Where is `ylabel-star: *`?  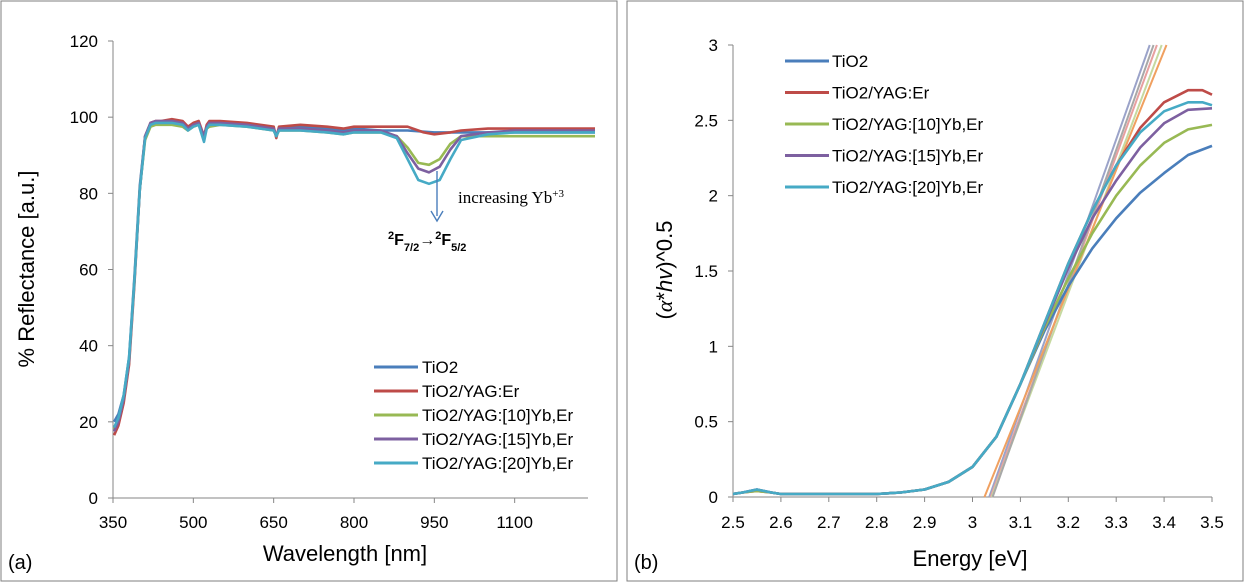 ylabel-star: * is located at coordinates (664, 296).